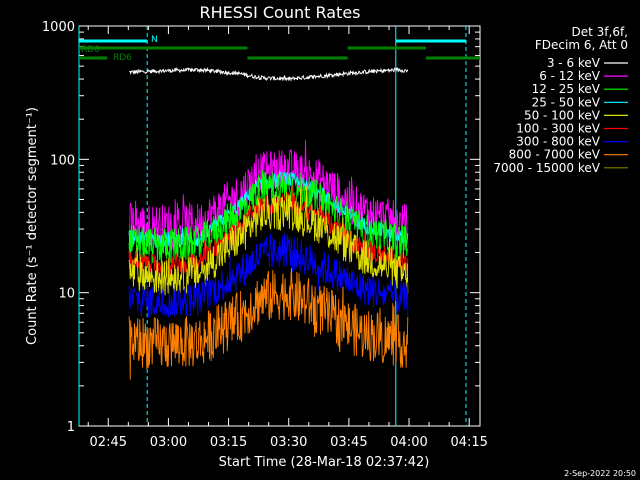 The height and width of the screenshot is (480, 640). What do you see at coordinates (324, 462) in the screenshot?
I see `x-axis-label: Start Time (28-Mar-18 02:37:42)` at bounding box center [324, 462].